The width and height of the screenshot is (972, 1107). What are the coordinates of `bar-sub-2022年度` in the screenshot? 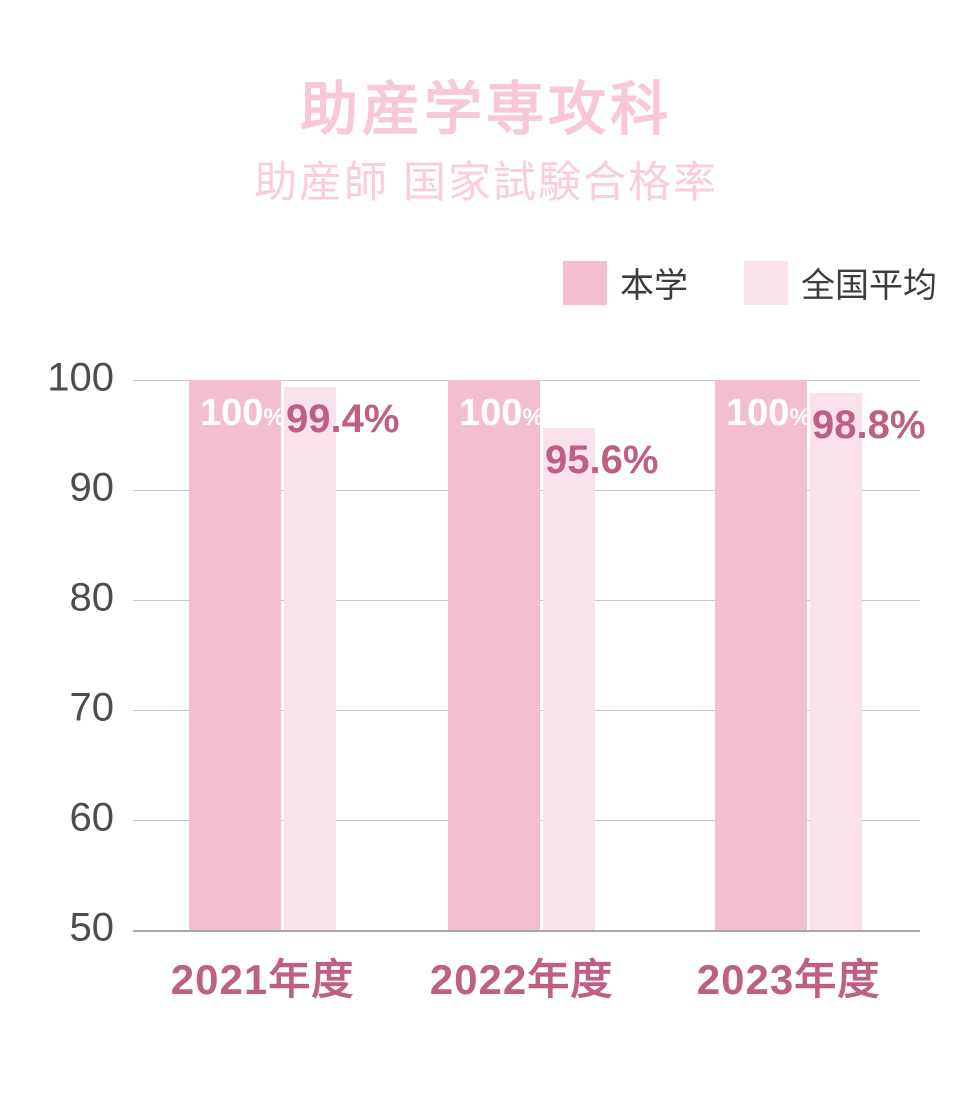 It's located at (569, 679).